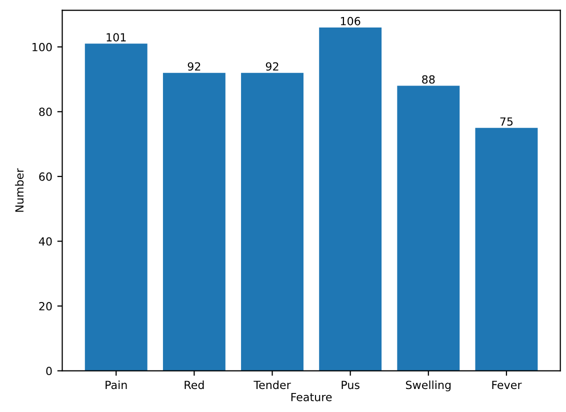  What do you see at coordinates (311, 397) in the screenshot?
I see `x-axis-title: Feature` at bounding box center [311, 397].